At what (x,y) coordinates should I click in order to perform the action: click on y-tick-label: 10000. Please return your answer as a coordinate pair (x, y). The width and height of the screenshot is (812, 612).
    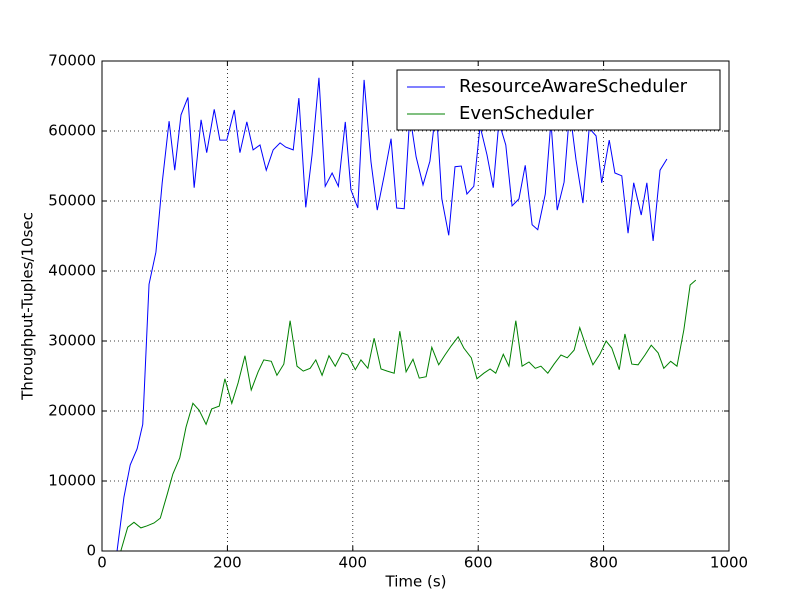
    Looking at the image, I should click on (72, 481).